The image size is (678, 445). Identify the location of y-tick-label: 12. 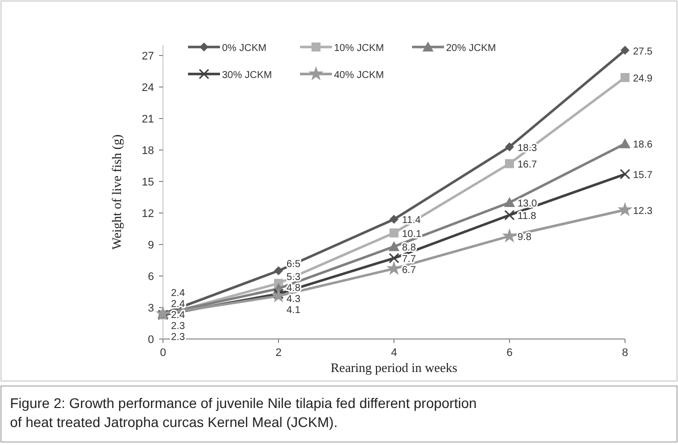
(148, 214).